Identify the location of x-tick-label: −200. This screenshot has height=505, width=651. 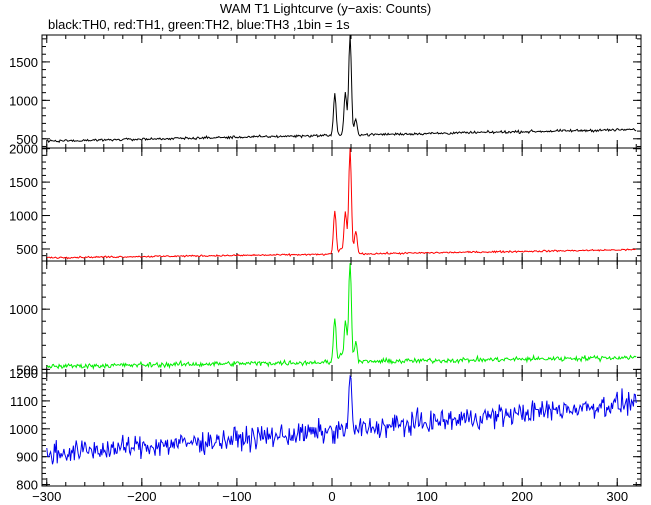
(141, 496).